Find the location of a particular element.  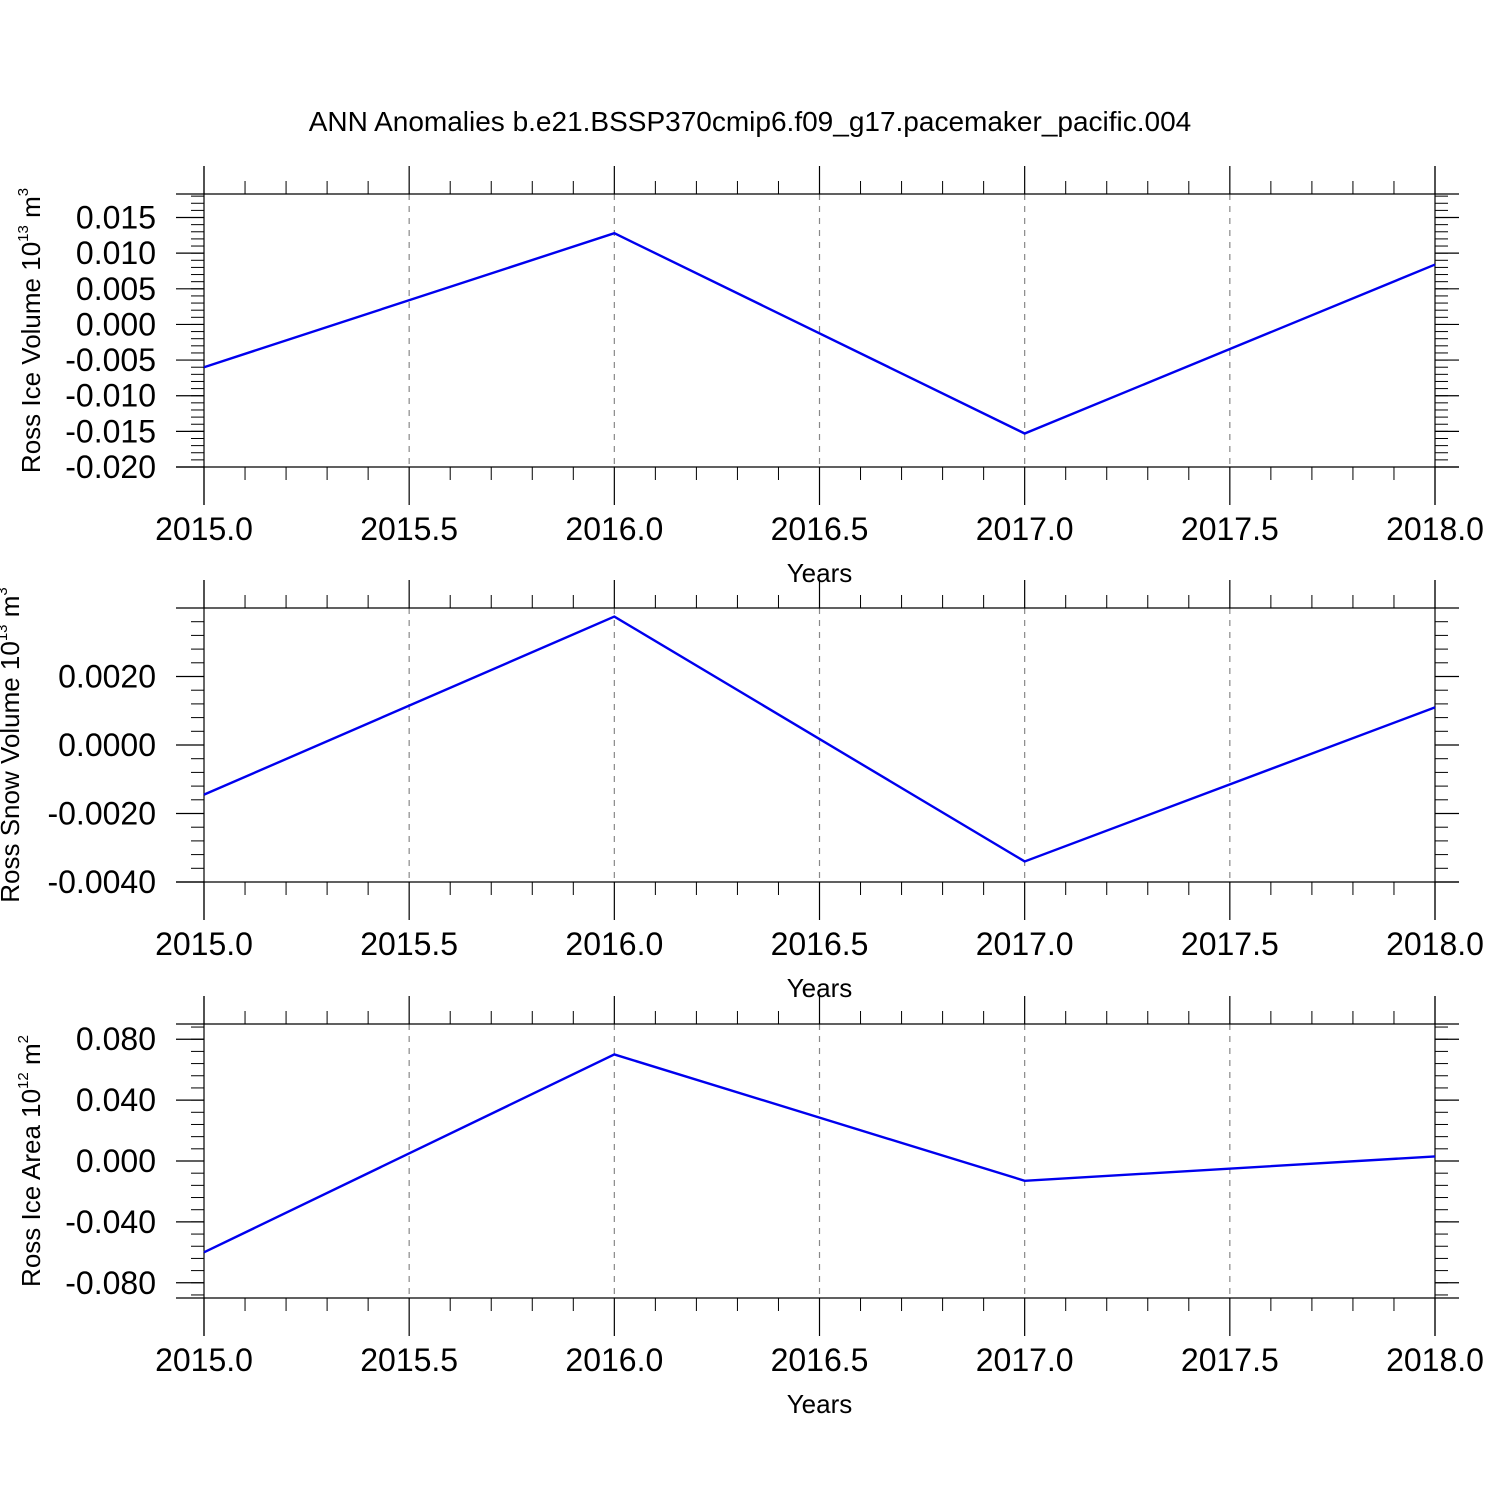

y-axis-label: Ross Ice Area 1012 m2 is located at coordinates (30, 1161).